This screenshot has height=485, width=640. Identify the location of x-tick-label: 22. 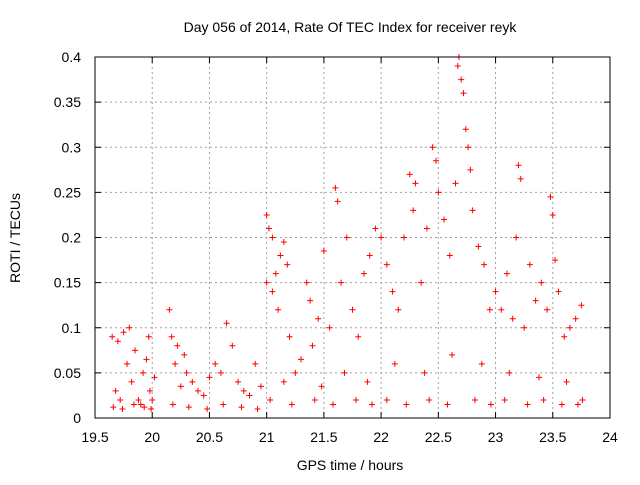
(381, 437).